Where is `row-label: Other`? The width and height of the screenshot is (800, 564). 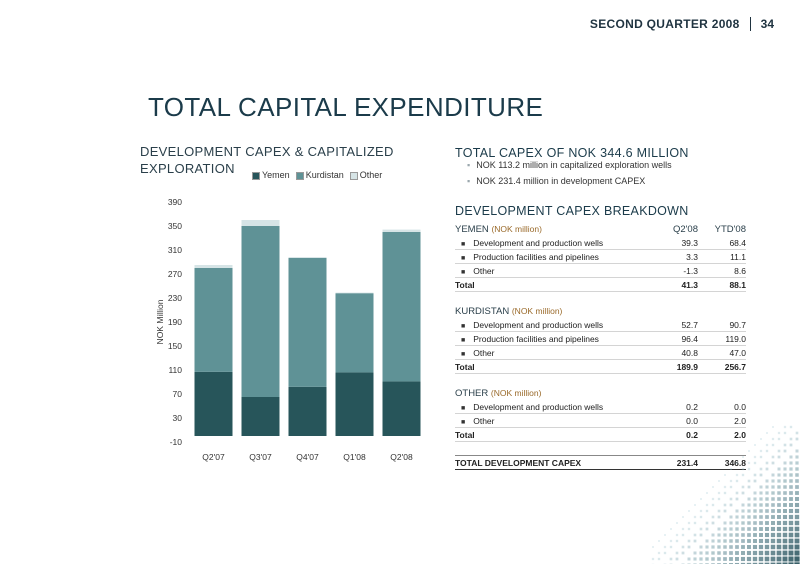 row-label: Other is located at coordinates (484, 352).